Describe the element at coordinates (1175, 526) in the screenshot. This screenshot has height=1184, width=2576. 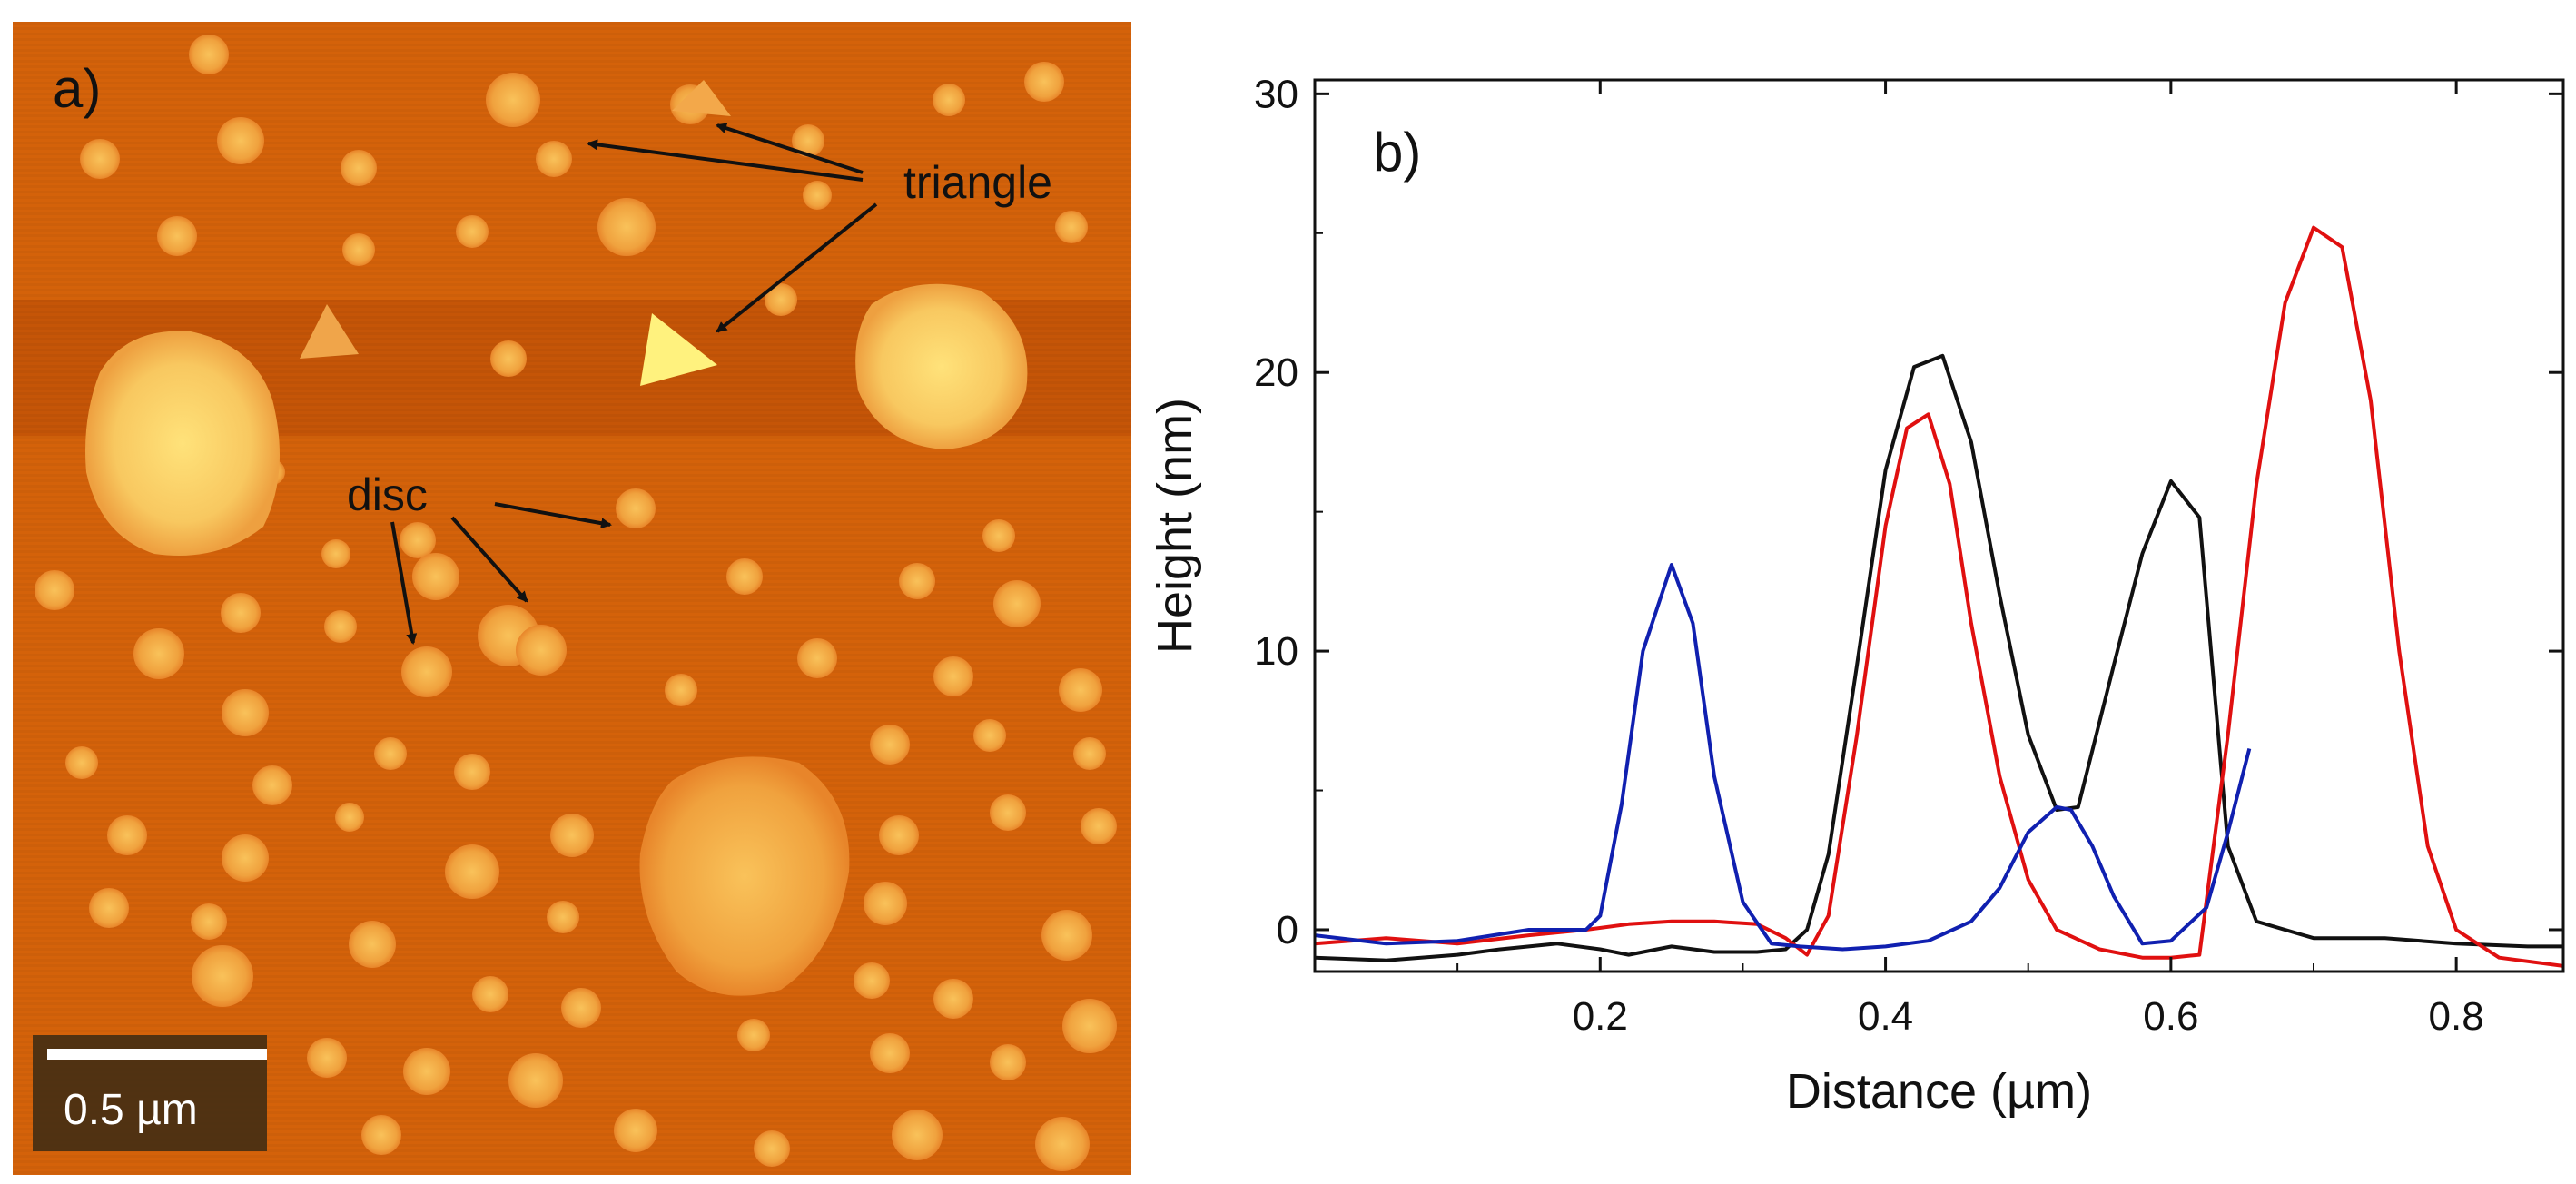
I see `y-axis-label: Height (nm)` at that location.